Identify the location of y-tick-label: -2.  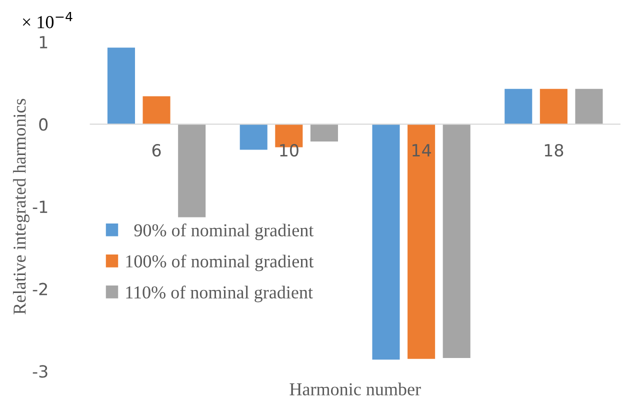
(39, 289).